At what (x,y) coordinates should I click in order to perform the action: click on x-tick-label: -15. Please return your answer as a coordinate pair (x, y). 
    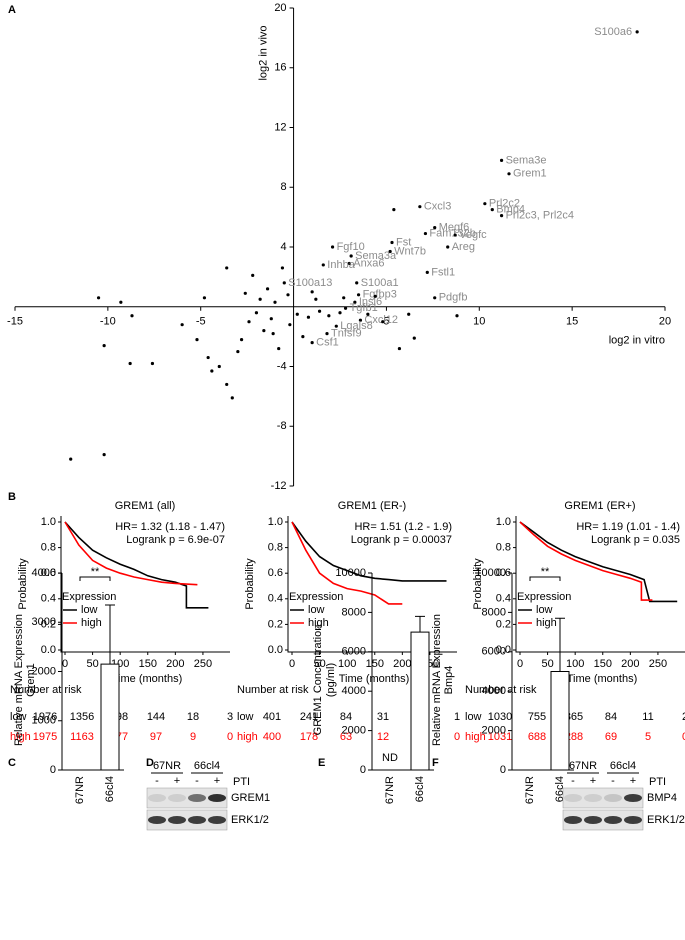
    Looking at the image, I should click on (15, 322).